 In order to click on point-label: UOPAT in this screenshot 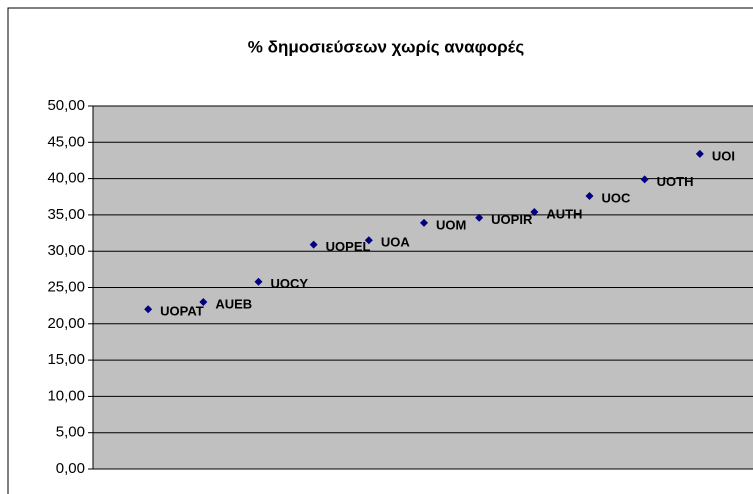, I will do `click(182, 311)`.